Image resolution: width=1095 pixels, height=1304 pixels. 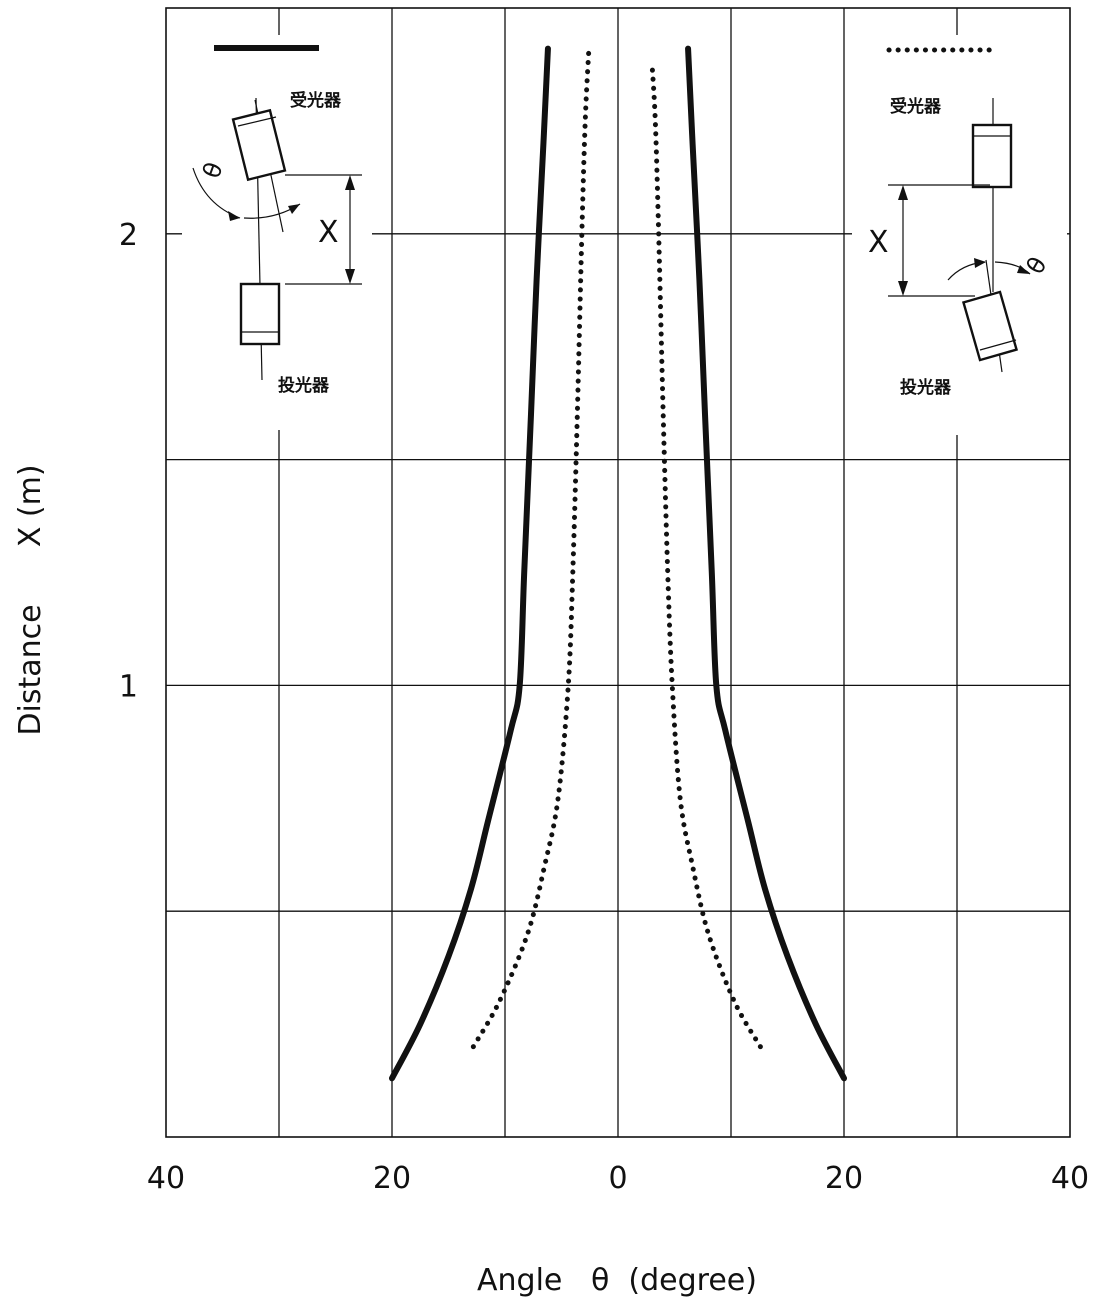 What do you see at coordinates (128, 461) in the screenshot?
I see `y-tick-labels: 12` at bounding box center [128, 461].